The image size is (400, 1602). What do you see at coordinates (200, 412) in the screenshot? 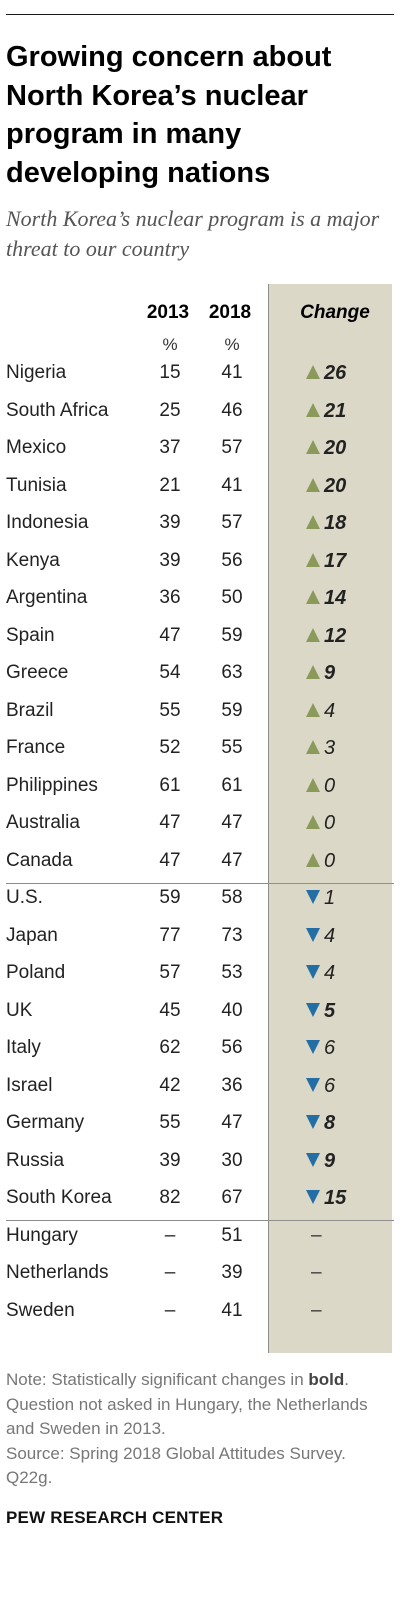
I see `table-row: South Africa 25 46 21` at bounding box center [200, 412].